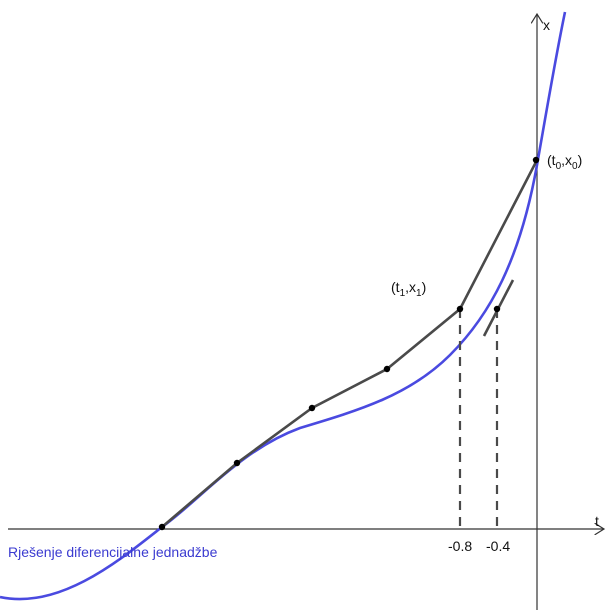 This screenshot has height=612, width=607. Describe the element at coordinates (113, 552) in the screenshot. I see `solution-caption: Rješenje diferencijalne jednadžbe` at that location.